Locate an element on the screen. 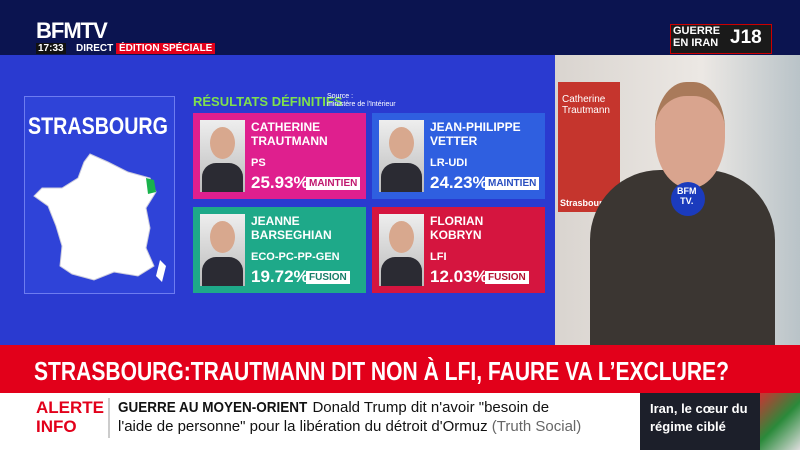 The height and width of the screenshot is (450, 800). candidate-first-name: FLORIAN is located at coordinates (457, 221).